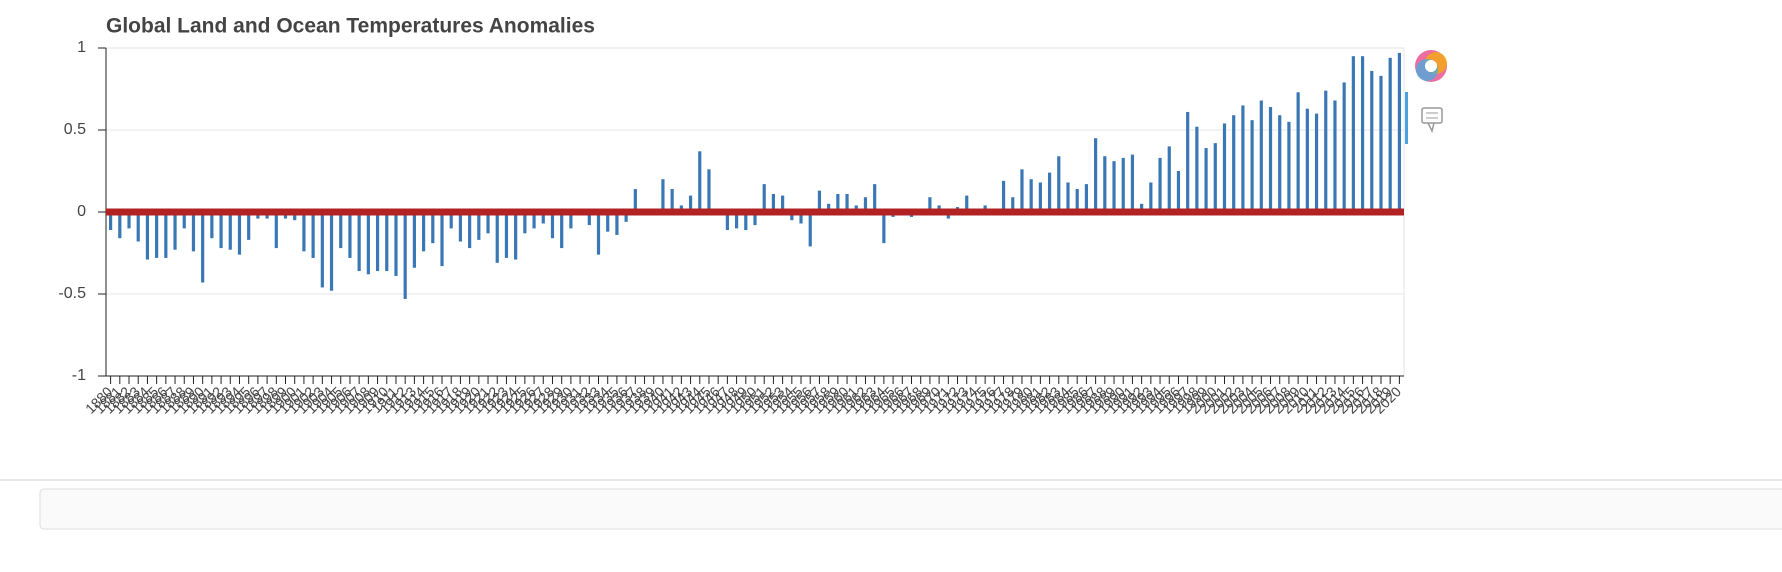 The height and width of the screenshot is (572, 1782). What do you see at coordinates (79, 375) in the screenshot?
I see `y-tick-label: -1` at bounding box center [79, 375].